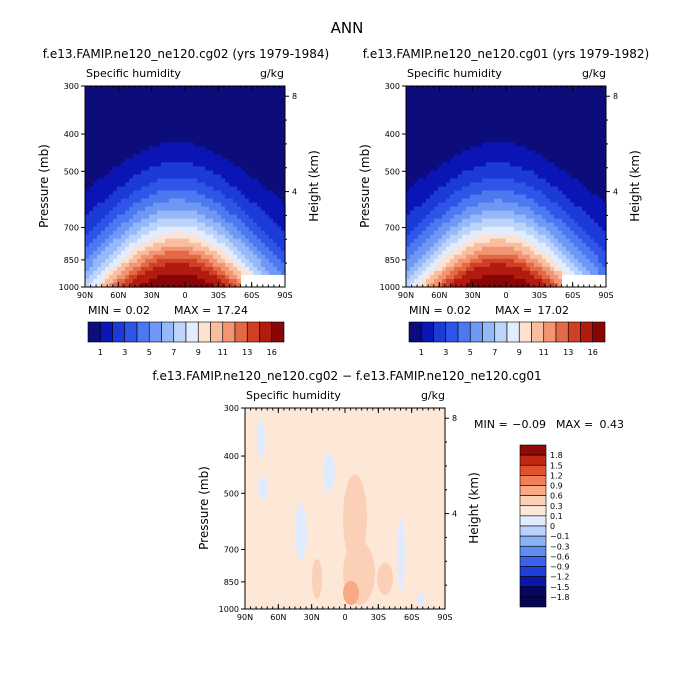 Image resolution: width=694 pixels, height=695 pixels. I want to click on terrain-cell, so click(576, 281).